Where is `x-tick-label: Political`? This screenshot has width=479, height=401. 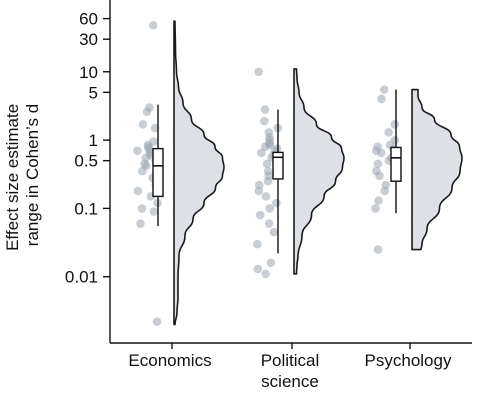
x-tick-label: Political is located at coordinates (290, 360).